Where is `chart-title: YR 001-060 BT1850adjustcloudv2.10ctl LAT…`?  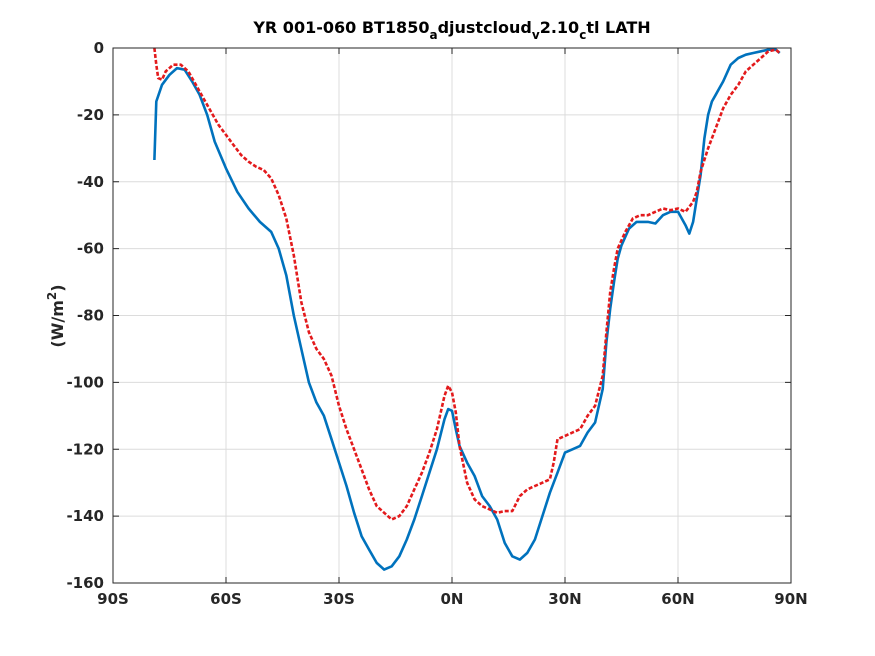 chart-title: YR 001-060 BT1850adjustcloudv2.10ctl LAT… is located at coordinates (451, 30).